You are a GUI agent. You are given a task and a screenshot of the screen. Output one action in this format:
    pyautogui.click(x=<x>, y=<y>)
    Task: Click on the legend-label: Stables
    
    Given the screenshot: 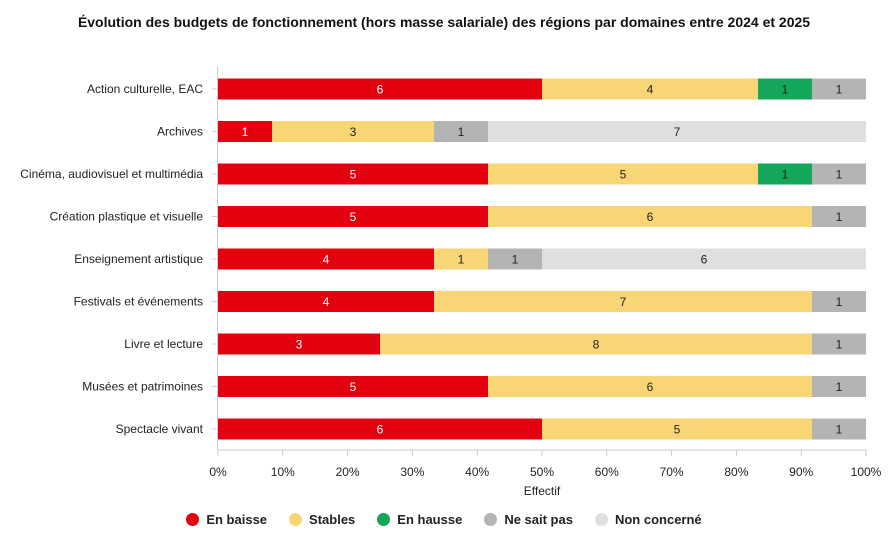 What is the action you would take?
    pyautogui.click(x=332, y=519)
    